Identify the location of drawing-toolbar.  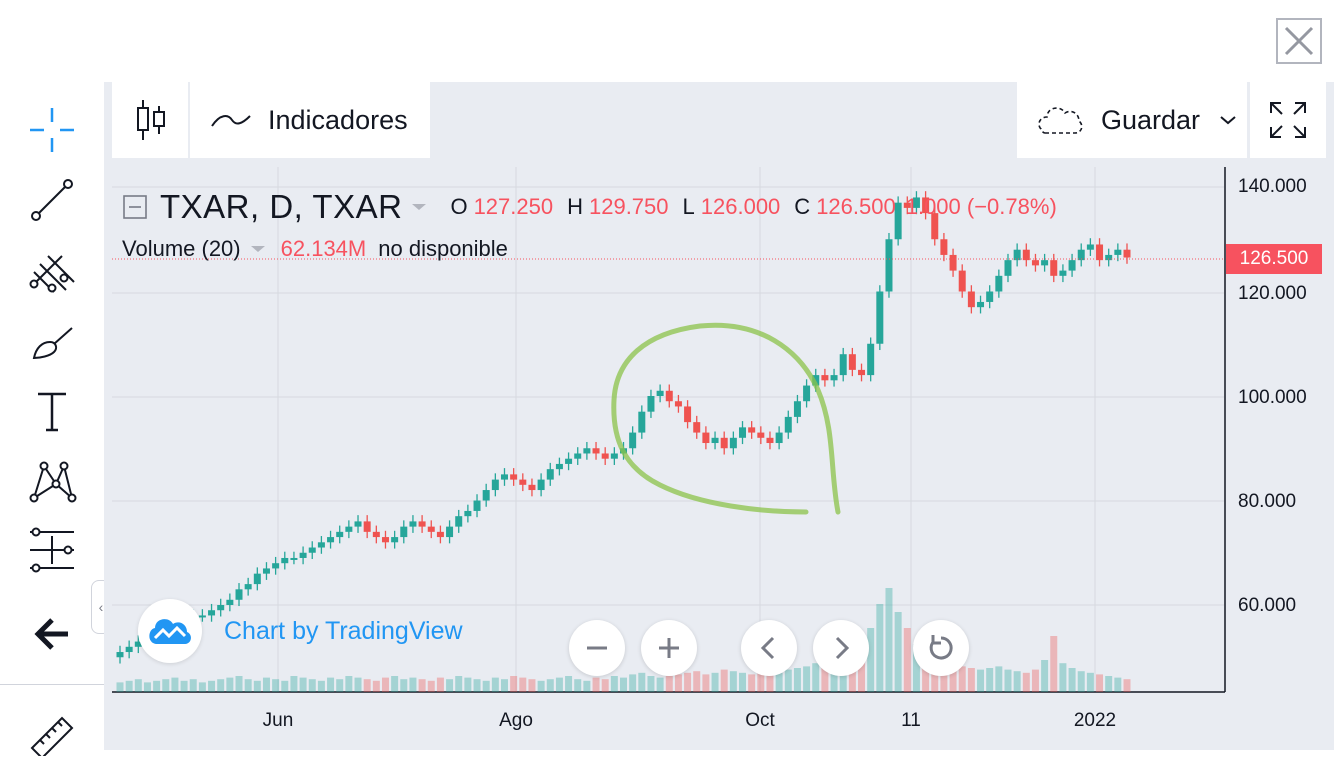
(52, 419).